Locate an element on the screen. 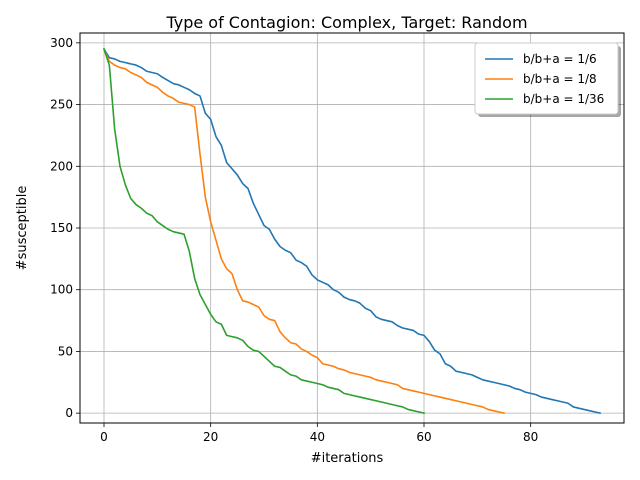  y-tick-label: 300 is located at coordinates (61, 43).